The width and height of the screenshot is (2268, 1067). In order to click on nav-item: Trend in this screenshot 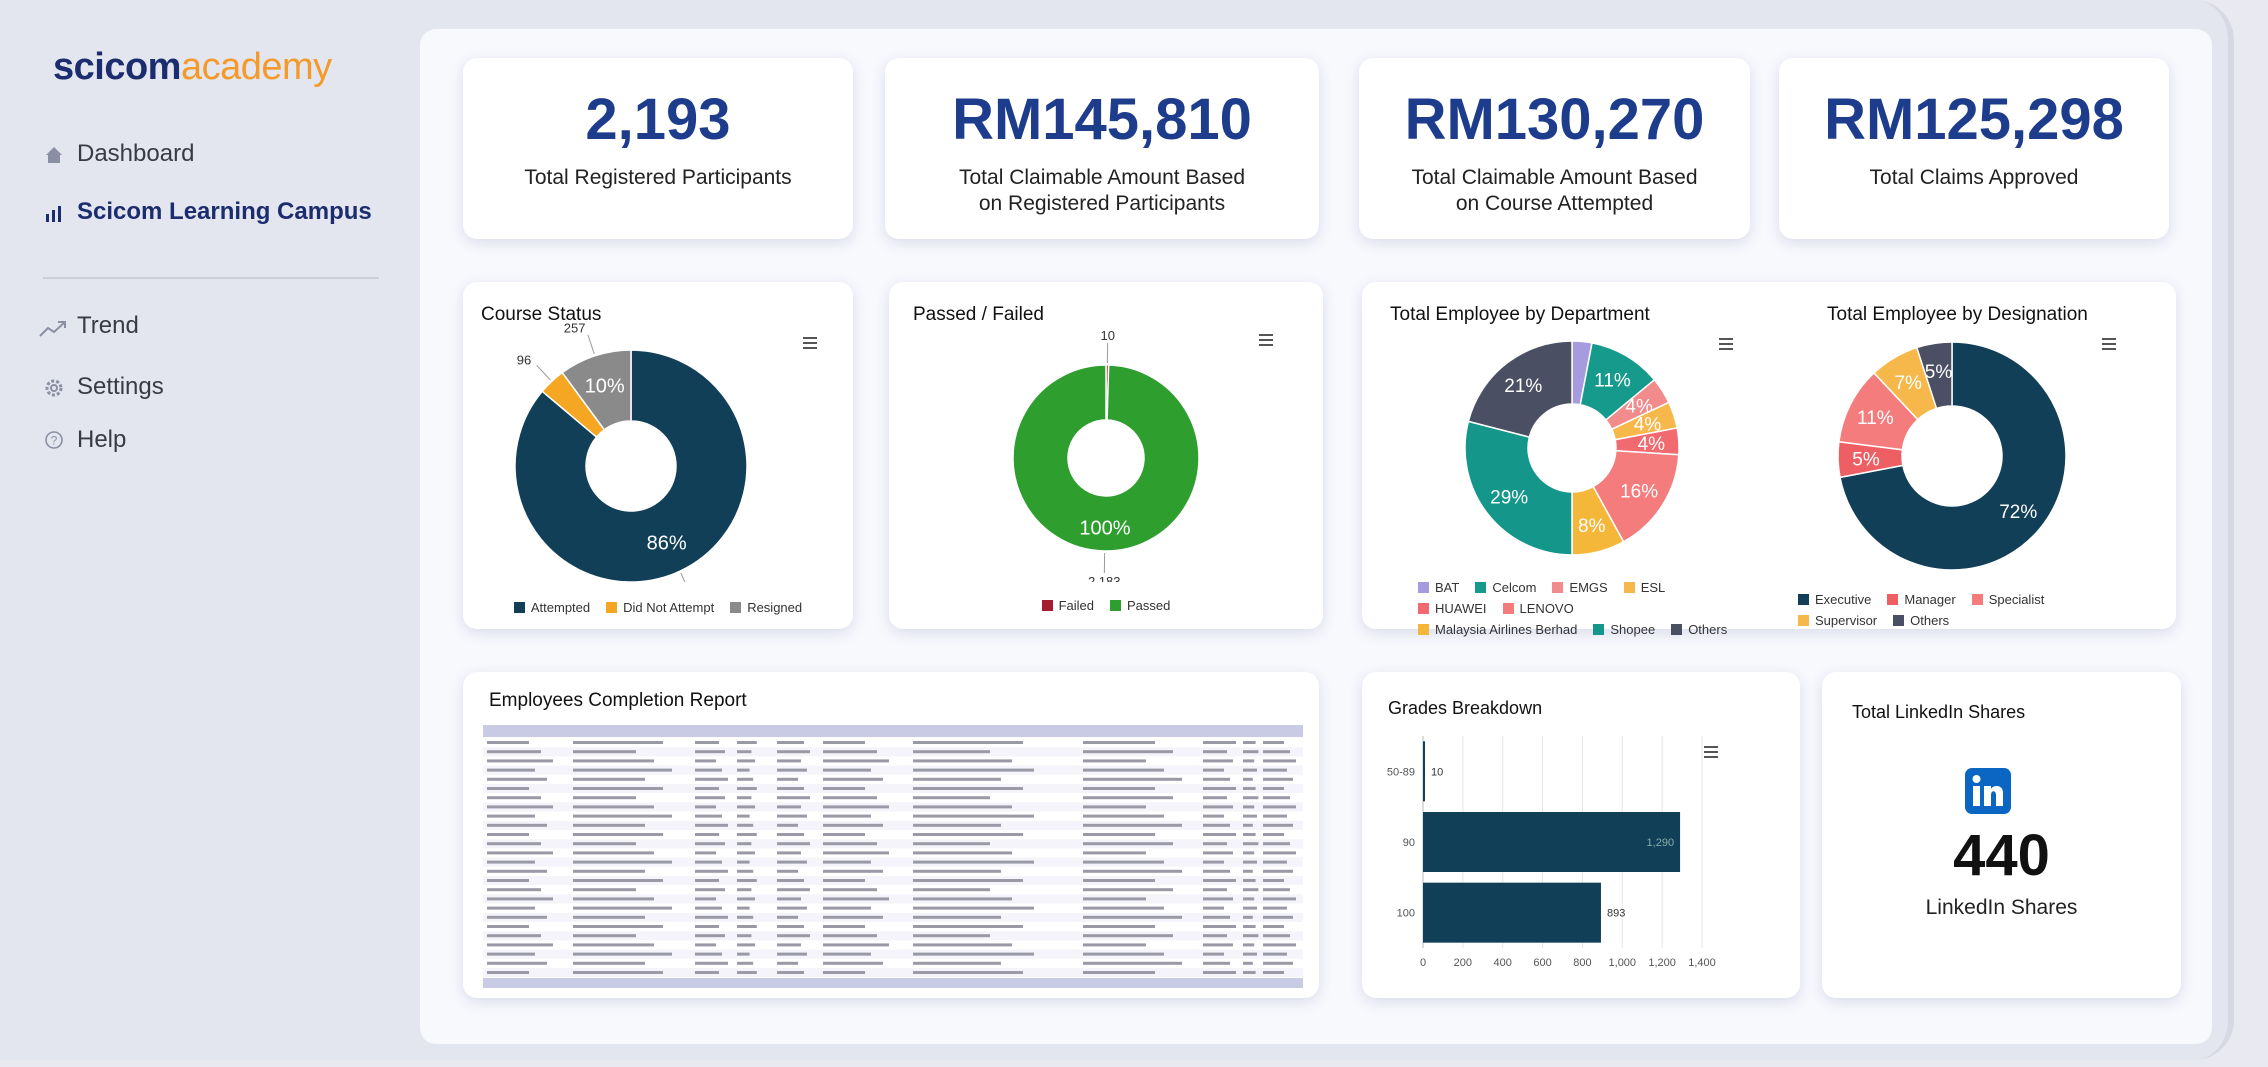, I will do `click(108, 325)`.